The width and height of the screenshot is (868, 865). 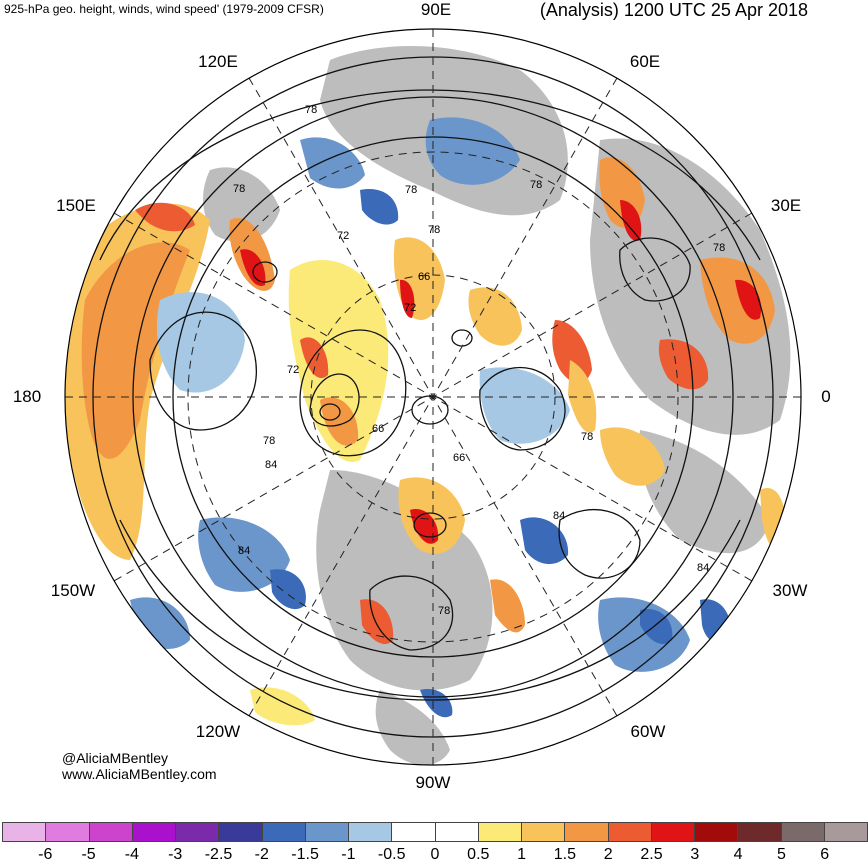 I want to click on colorbar-tick-label: -2, so click(x=261, y=854).